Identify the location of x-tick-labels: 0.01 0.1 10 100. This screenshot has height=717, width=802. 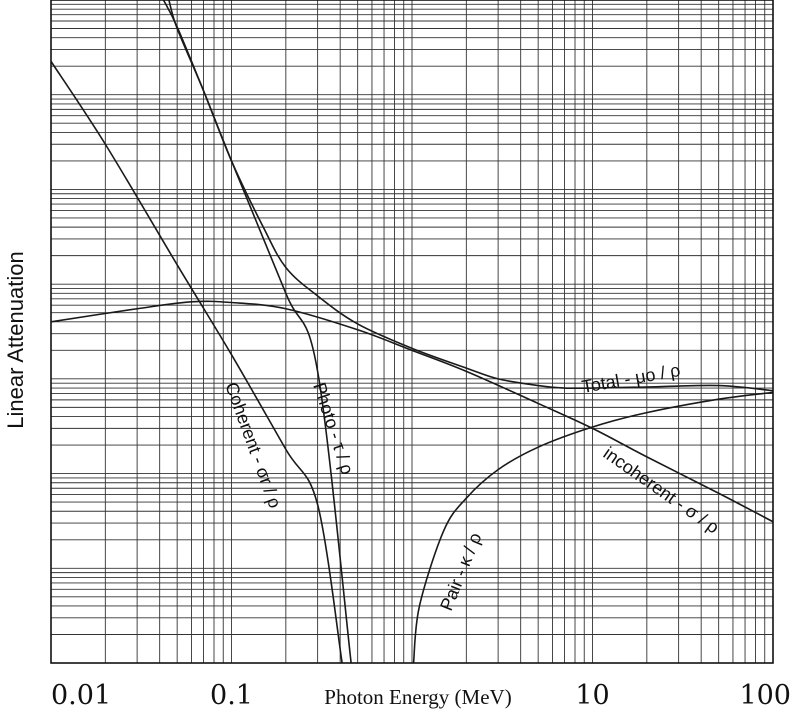
(421, 695).